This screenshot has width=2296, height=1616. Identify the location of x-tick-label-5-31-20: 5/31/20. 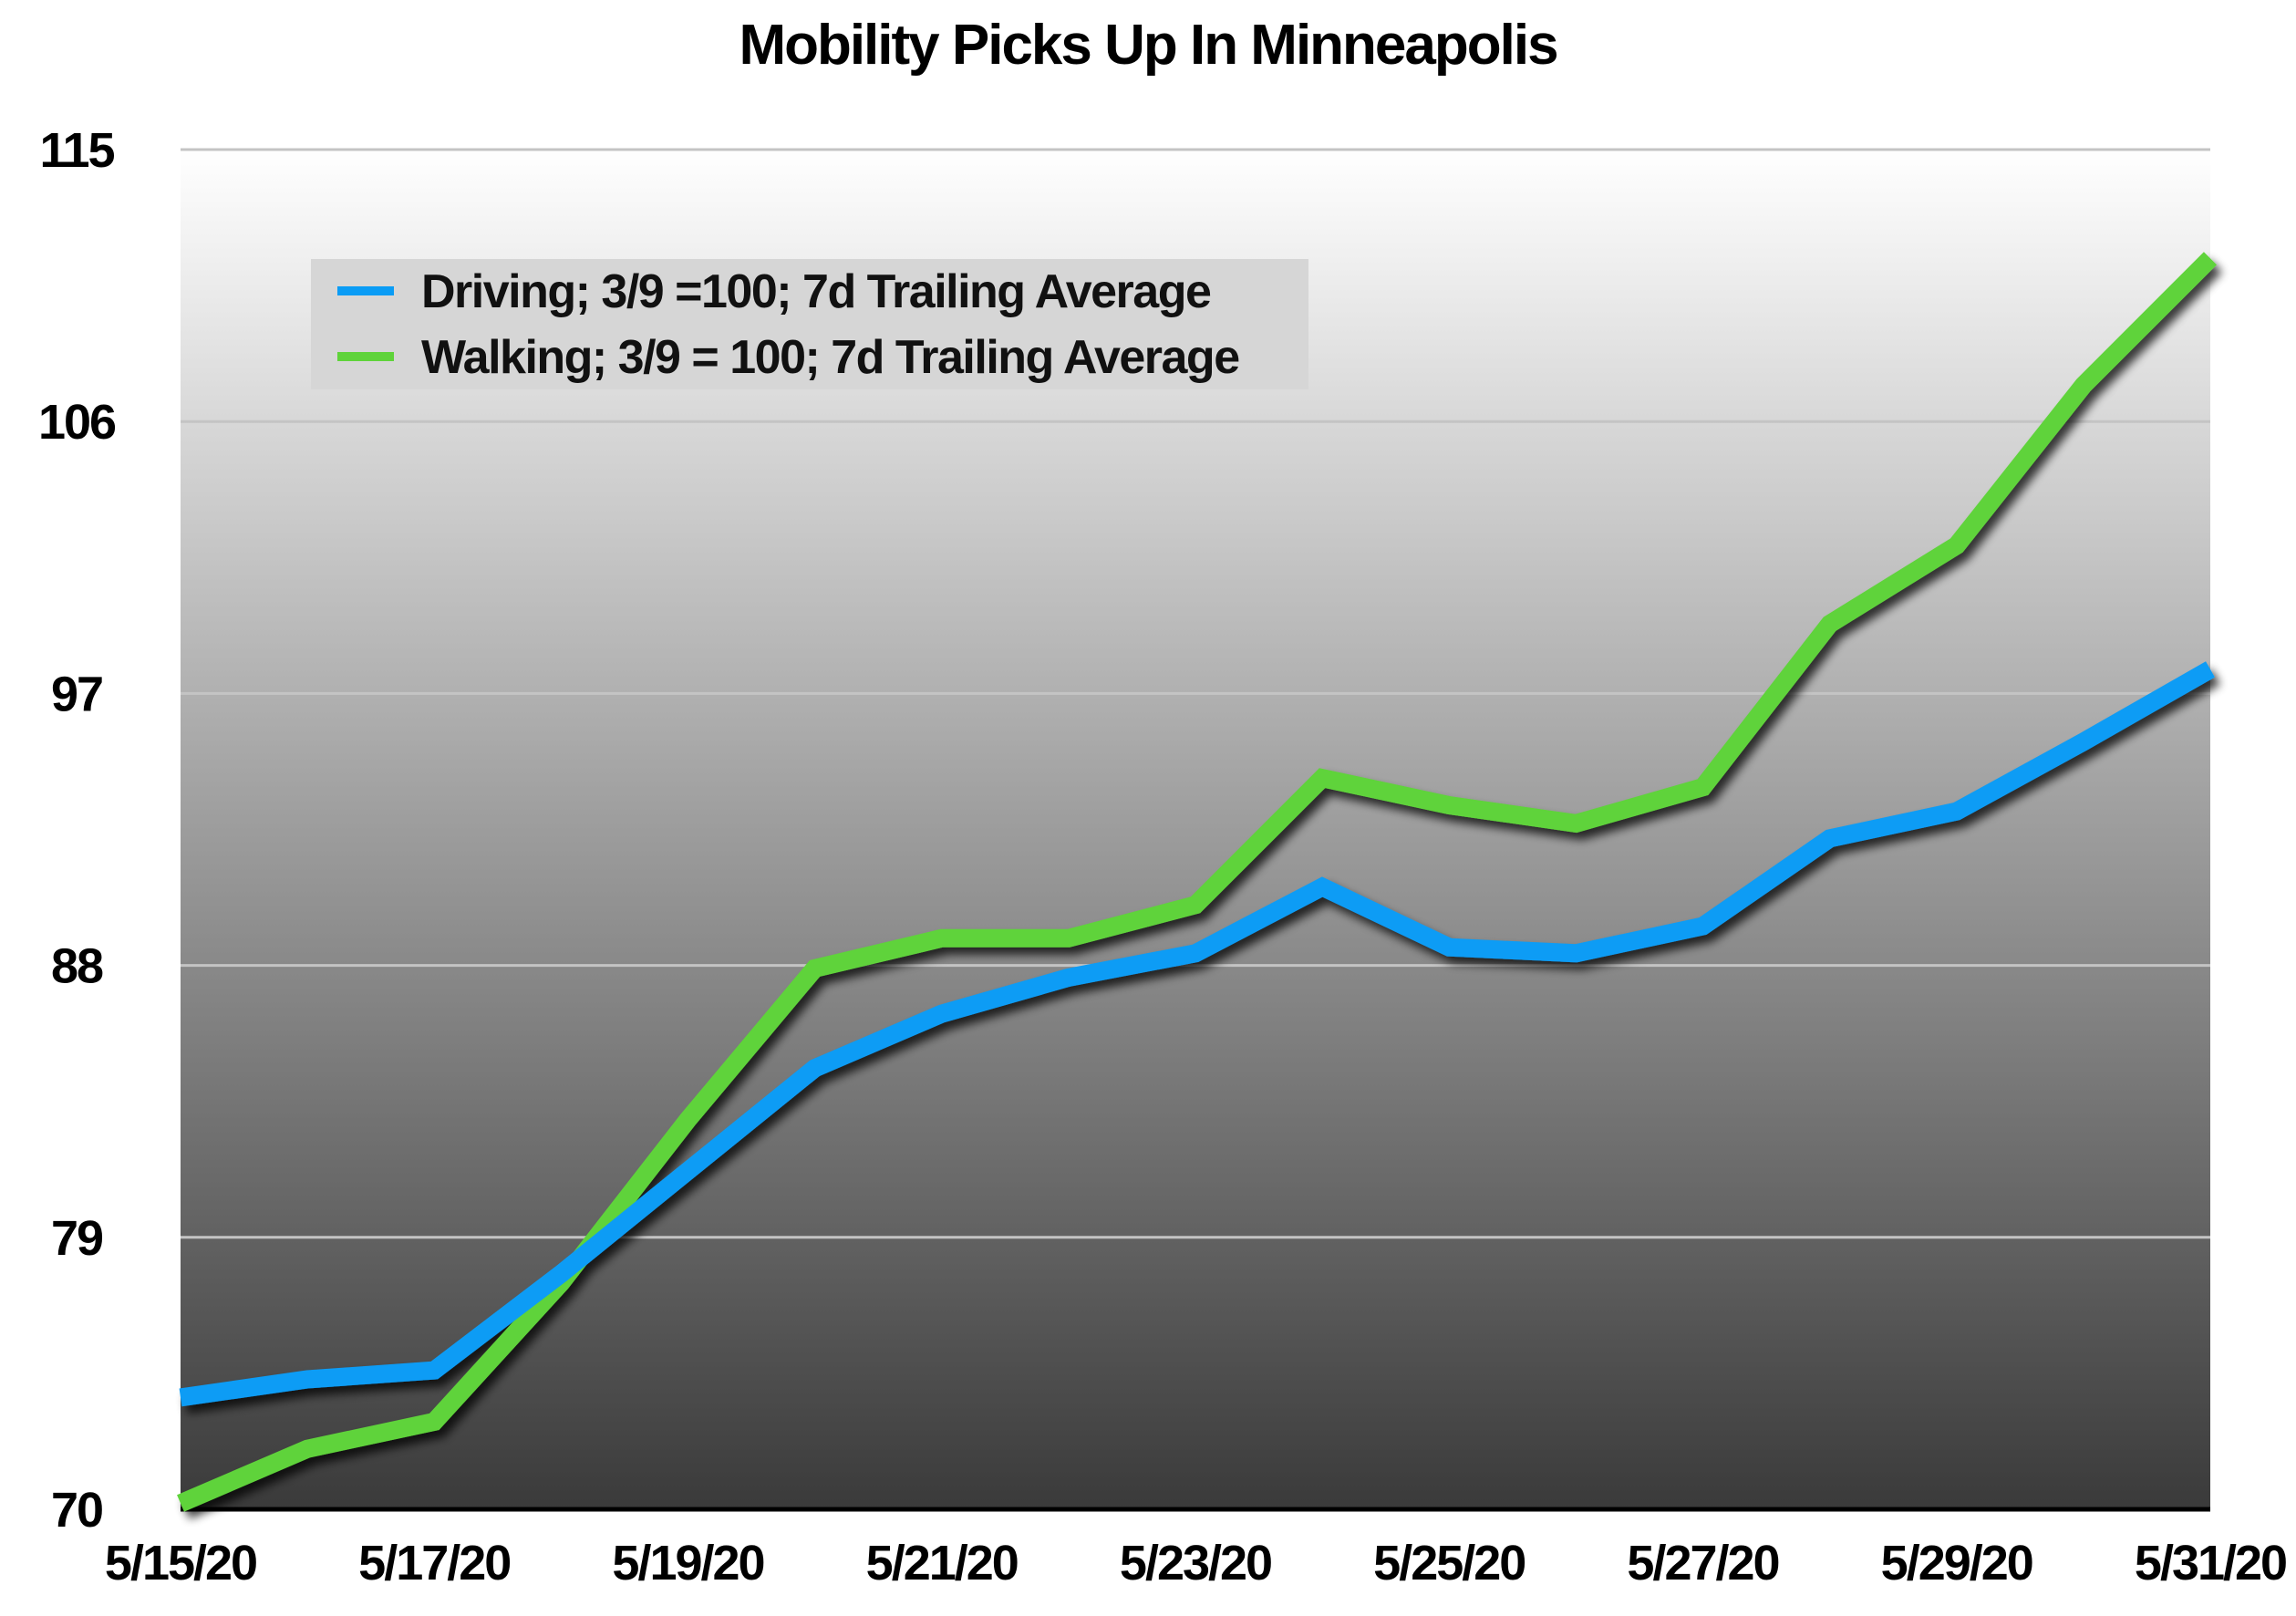
(2210, 1563).